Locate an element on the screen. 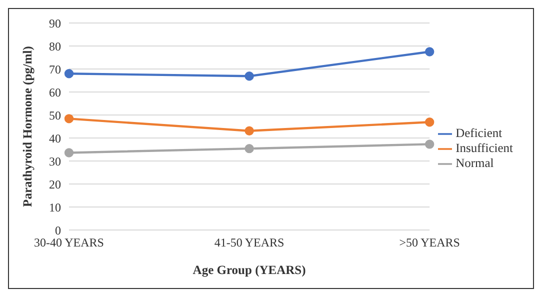  legend-label: Insufficient is located at coordinates (484, 147).